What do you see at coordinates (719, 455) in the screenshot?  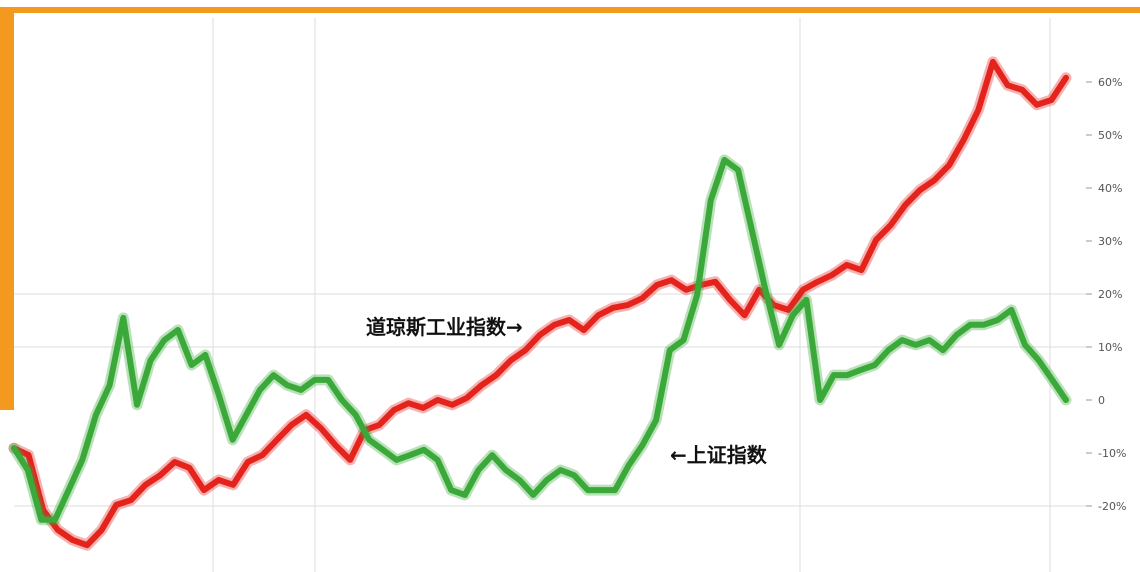 I see `shanghai-annotation: ←上证指数` at bounding box center [719, 455].